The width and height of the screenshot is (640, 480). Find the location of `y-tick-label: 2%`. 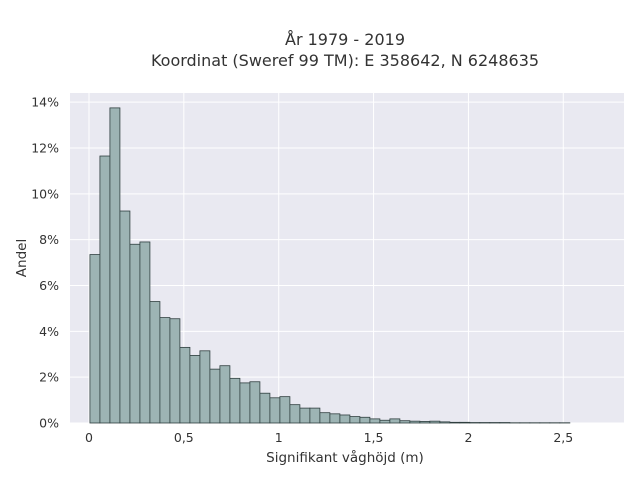

y-tick-label: 2% is located at coordinates (49, 377).